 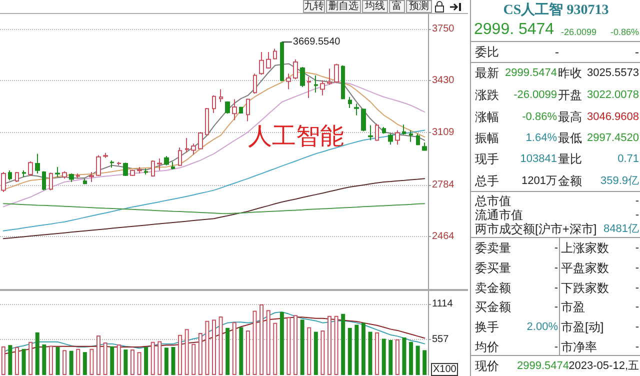 I want to click on text: 最低, so click(x=570, y=138).